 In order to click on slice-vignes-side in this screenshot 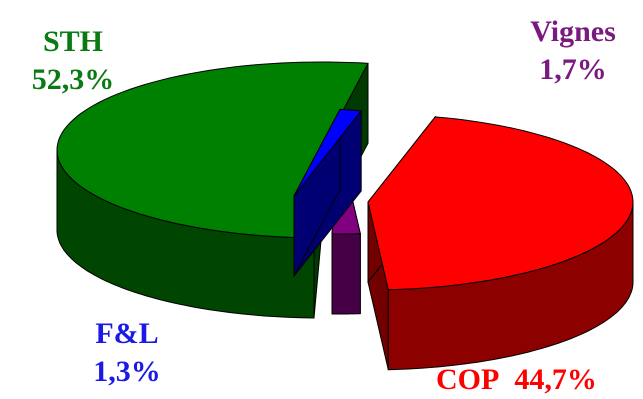, I will do `click(346, 274)`.